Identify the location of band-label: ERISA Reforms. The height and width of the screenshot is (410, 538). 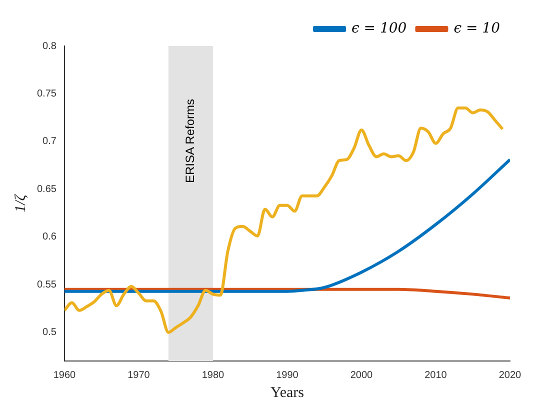
(190, 141).